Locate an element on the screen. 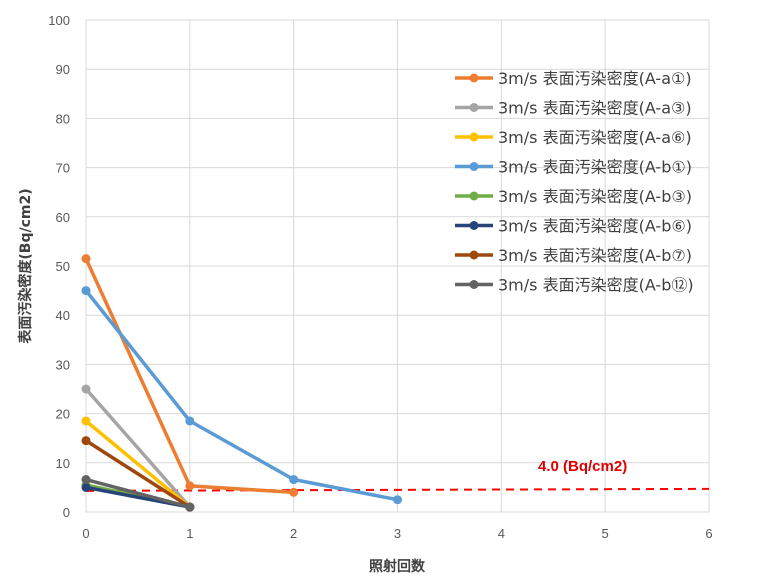 The height and width of the screenshot is (578, 761). legend-entry-label: 3m/s 表面汚染密度(A-a⑥) is located at coordinates (595, 137).